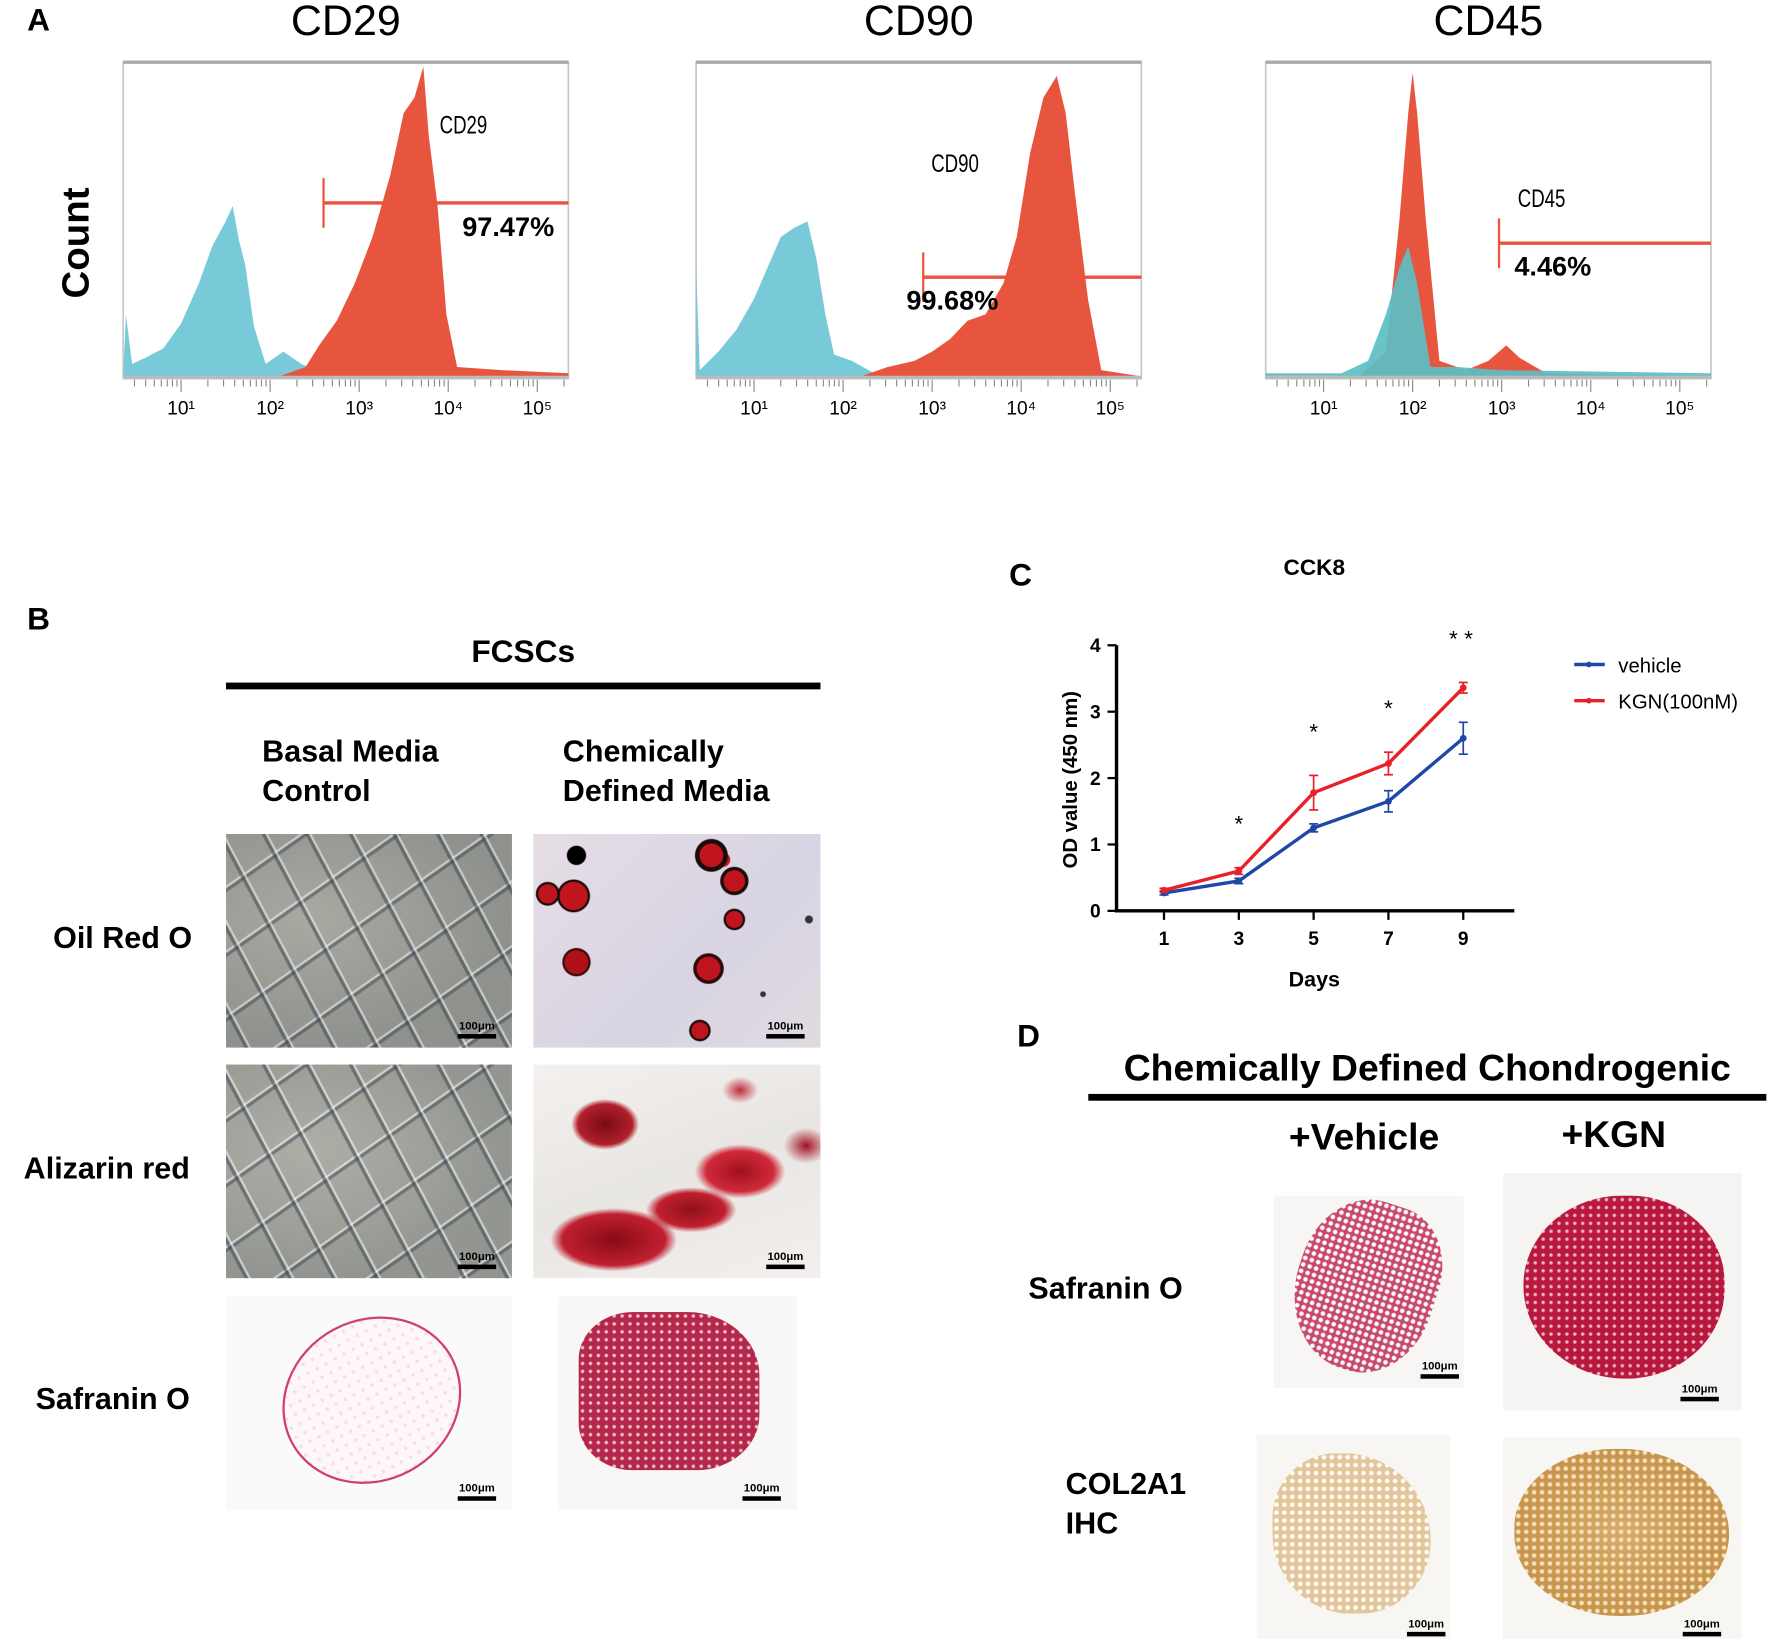 Image resolution: width=1772 pixels, height=1643 pixels. I want to click on micrograph-oil-red-defined: 100μm, so click(677, 941).